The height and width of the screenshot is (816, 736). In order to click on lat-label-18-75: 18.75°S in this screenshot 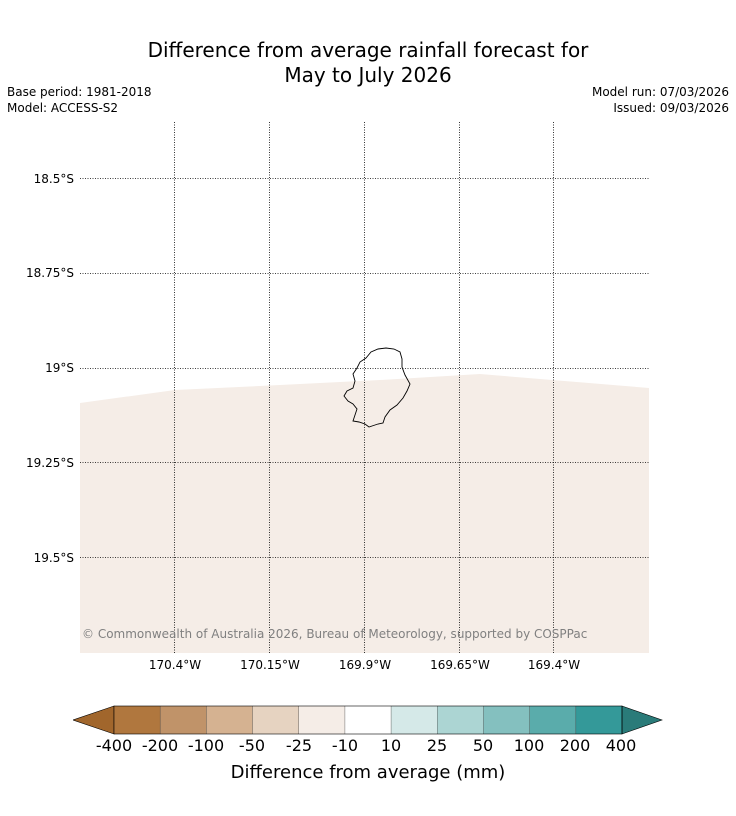, I will do `click(50, 273)`.